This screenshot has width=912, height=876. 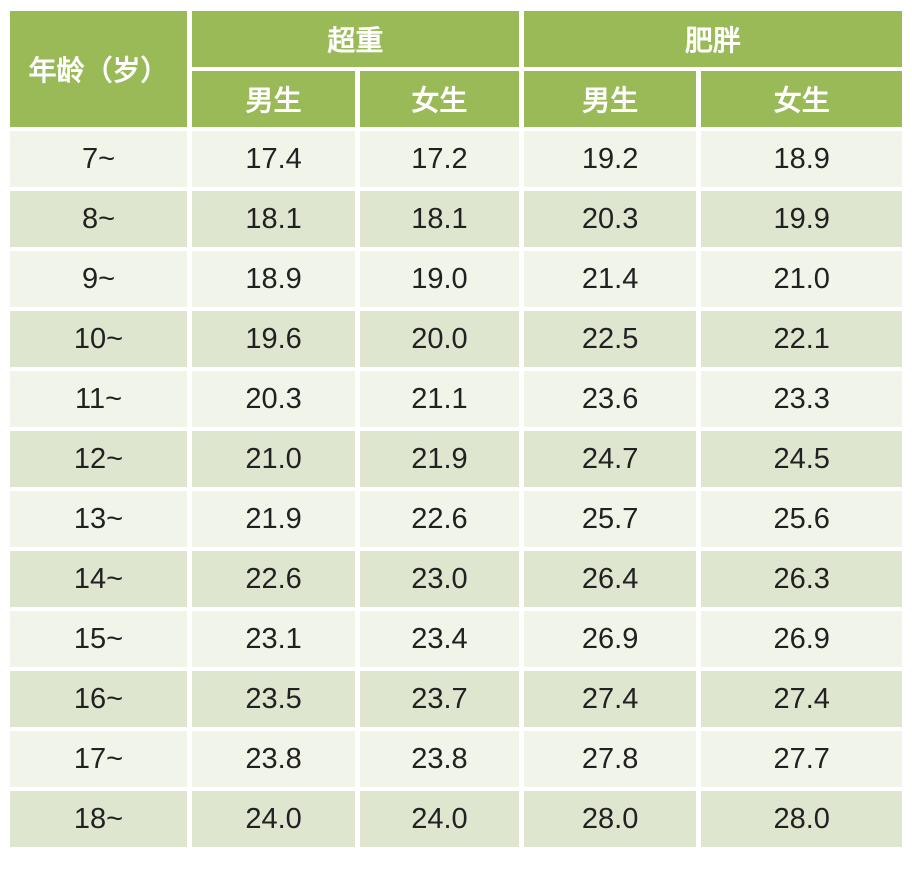 What do you see at coordinates (610, 579) in the screenshot?
I see `obese-male-cell: 26.4` at bounding box center [610, 579].